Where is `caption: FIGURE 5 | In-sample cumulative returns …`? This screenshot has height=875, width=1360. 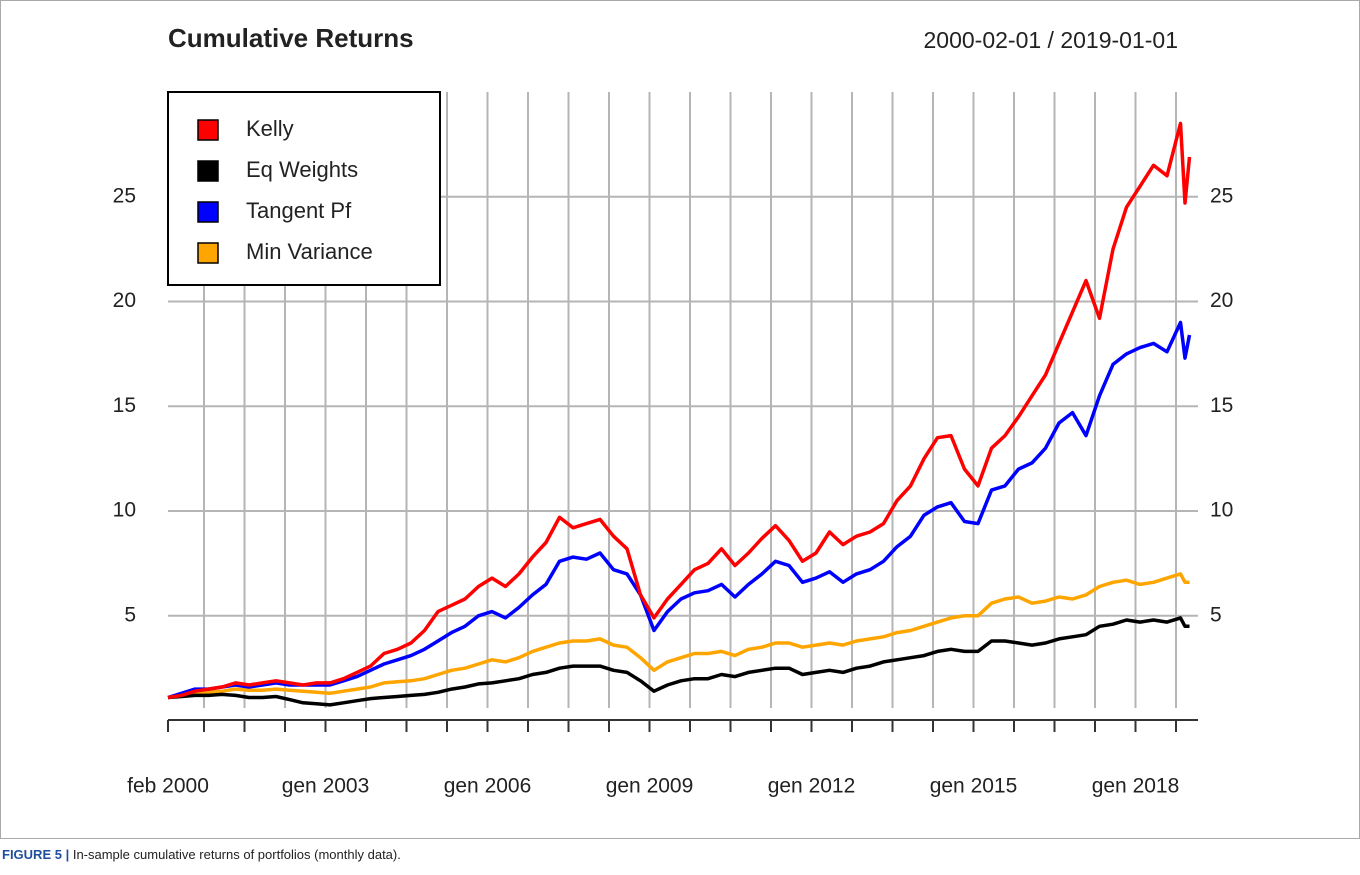 caption: FIGURE 5 | In-sample cumulative returns … is located at coordinates (201, 854).